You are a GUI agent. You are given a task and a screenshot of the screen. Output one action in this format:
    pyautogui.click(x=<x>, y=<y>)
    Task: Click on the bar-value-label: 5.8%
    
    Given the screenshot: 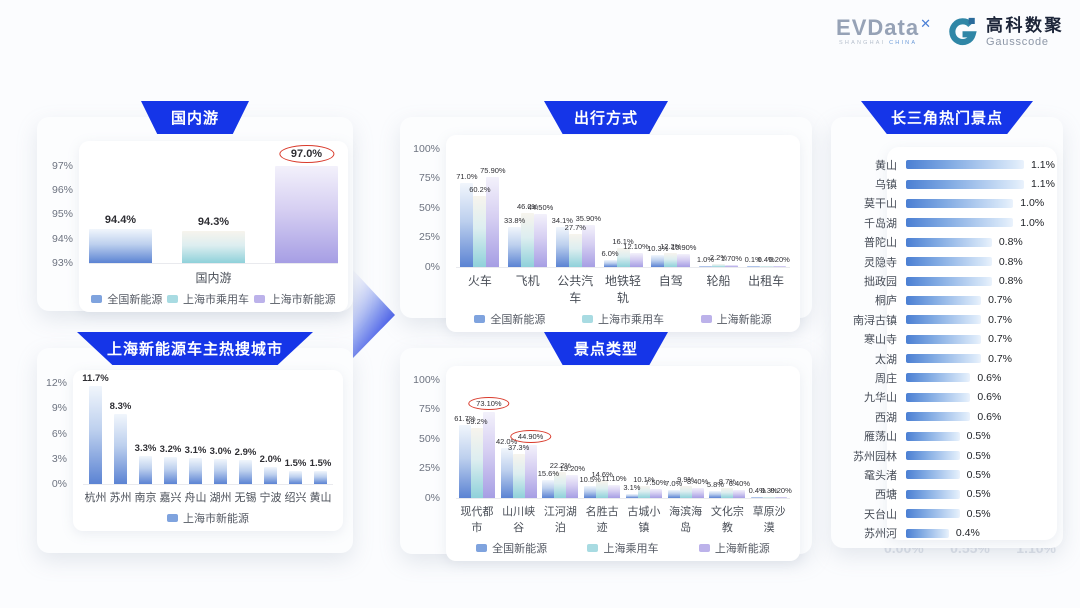 What is the action you would take?
    pyautogui.click(x=715, y=485)
    